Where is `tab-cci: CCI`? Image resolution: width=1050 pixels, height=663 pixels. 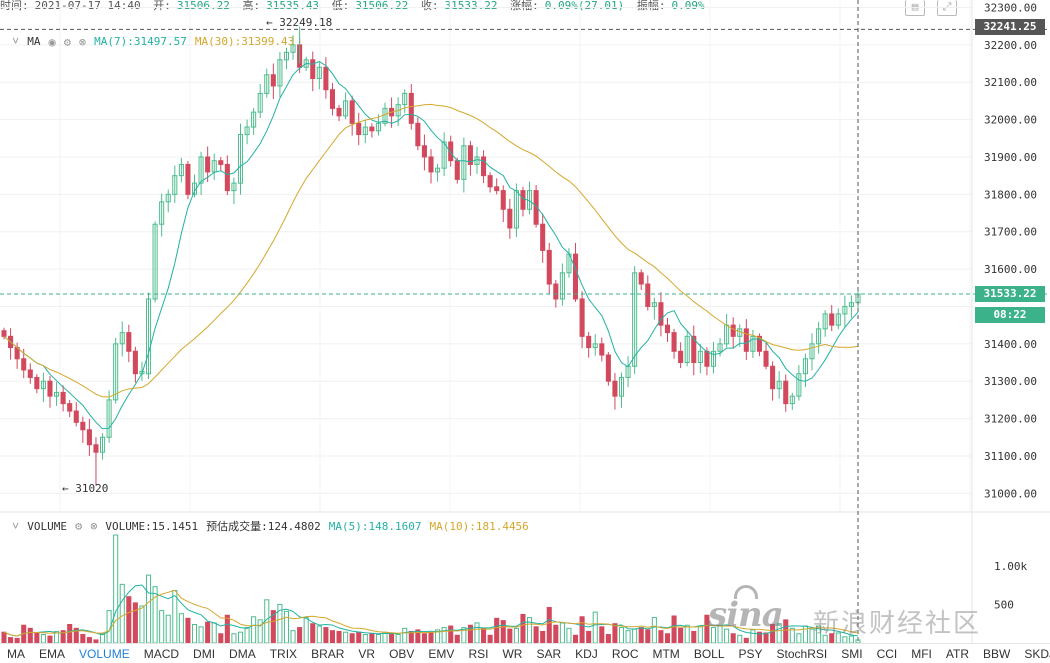 tab-cci: CCI is located at coordinates (887, 653).